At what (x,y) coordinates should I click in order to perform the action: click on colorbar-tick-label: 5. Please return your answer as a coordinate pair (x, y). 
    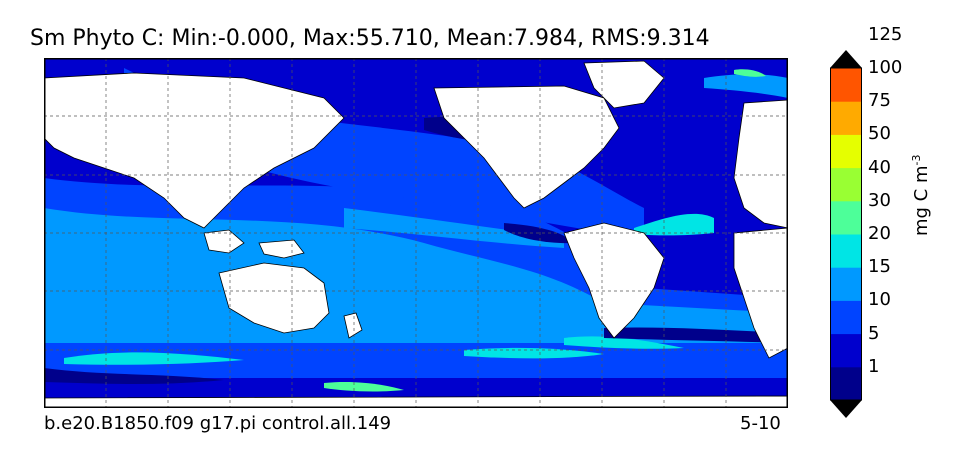
    Looking at the image, I should click on (874, 333).